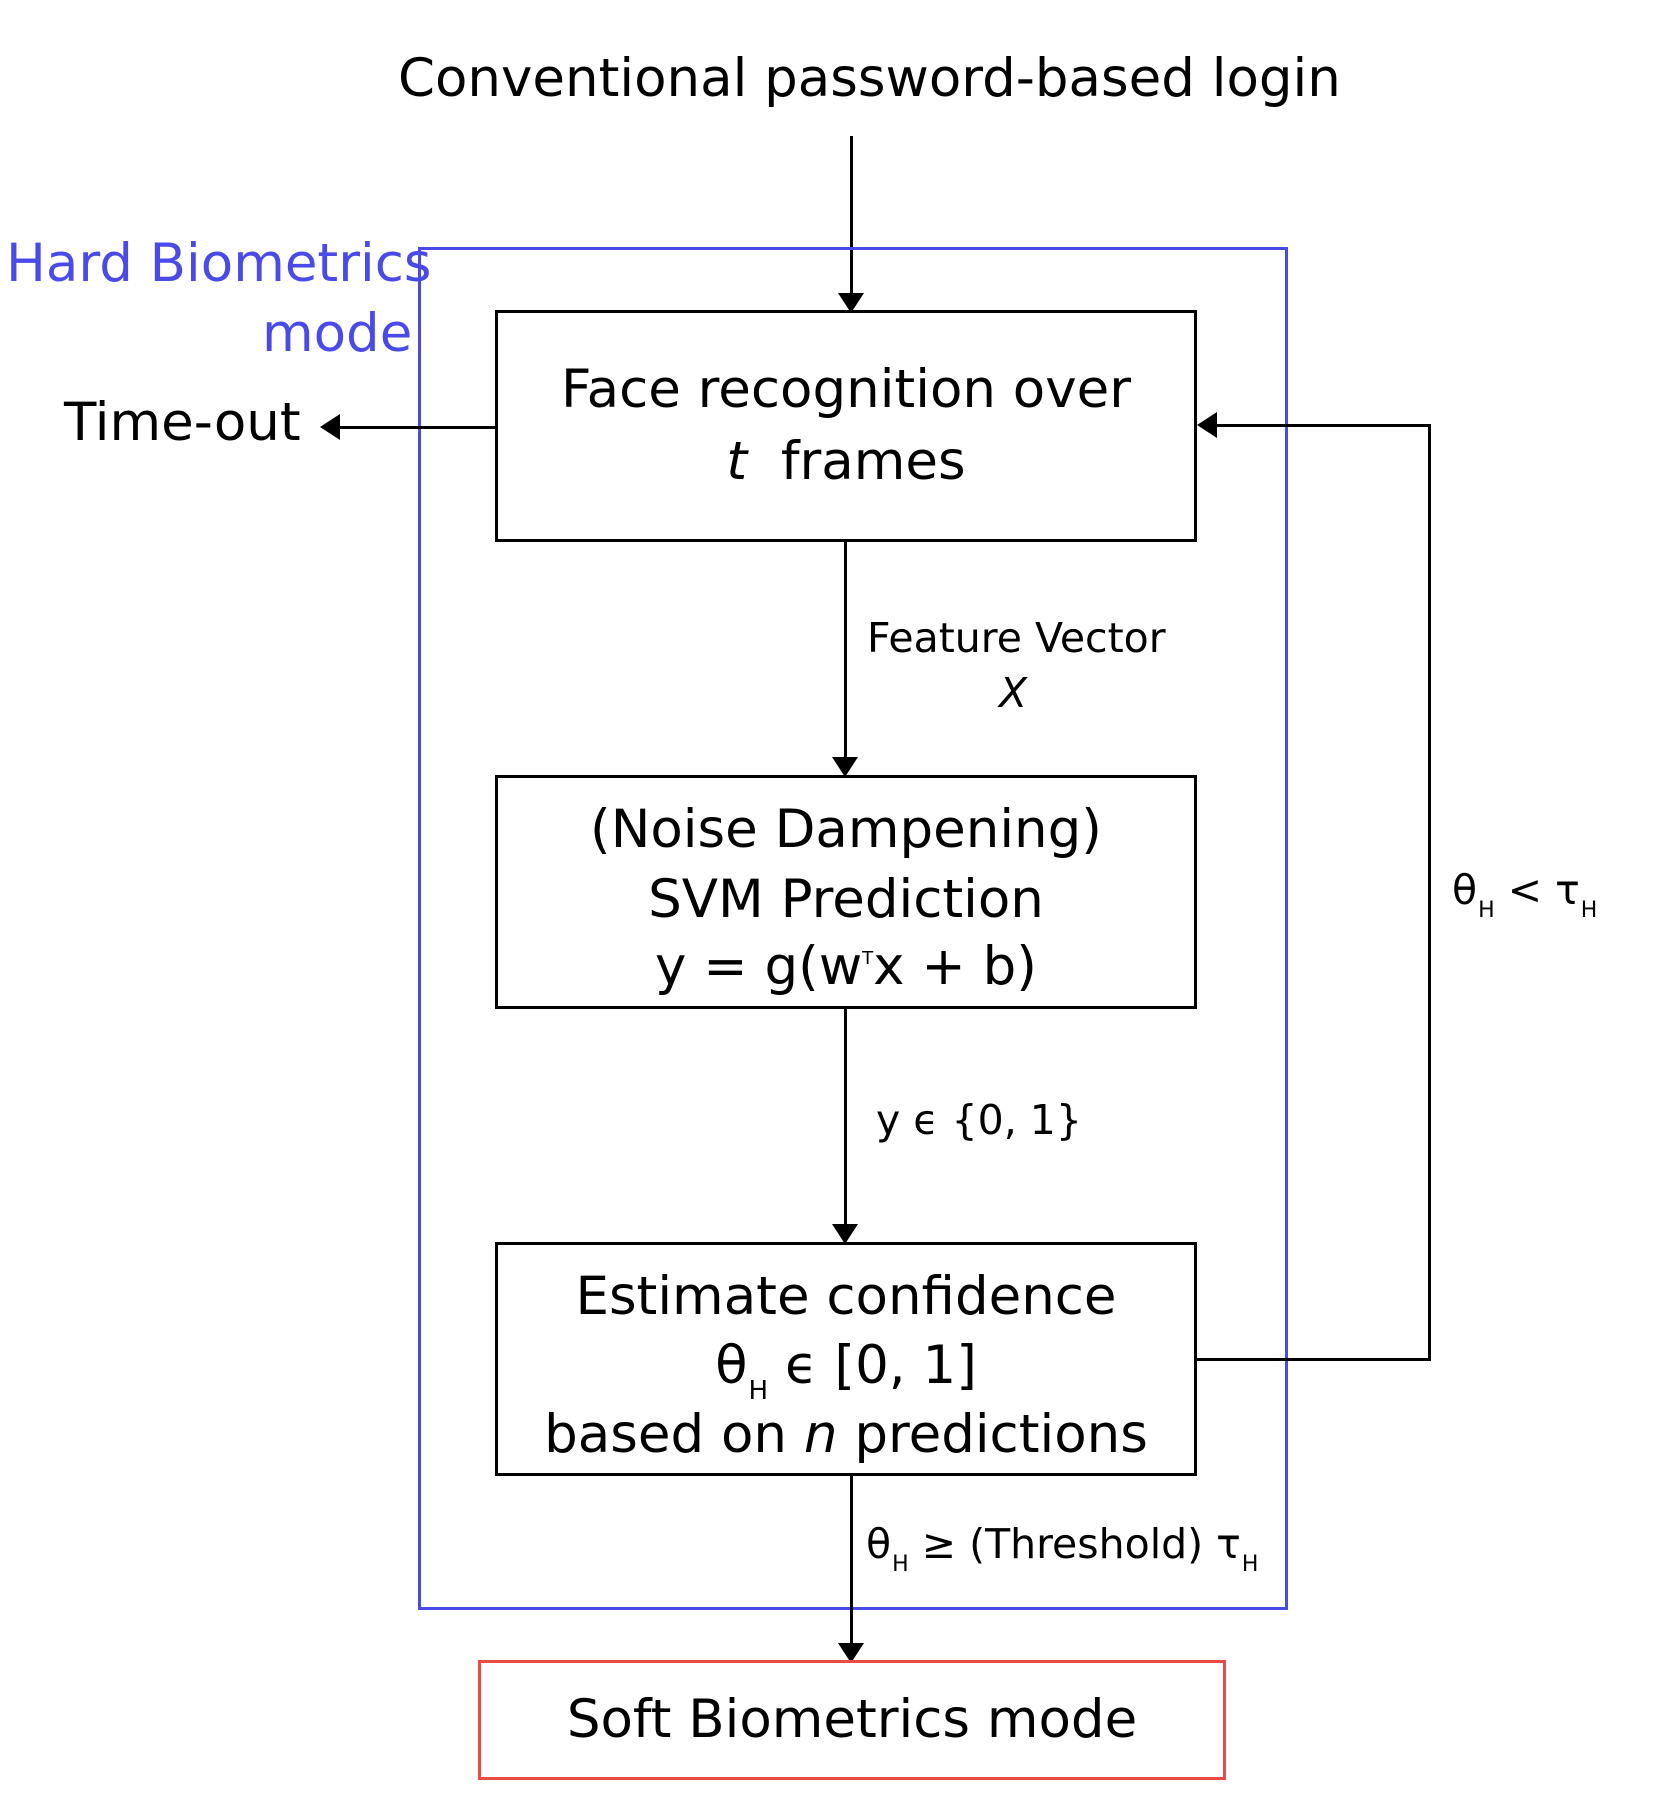  Describe the element at coordinates (879, 1544) in the screenshot. I see `exit-theta: θ` at that location.